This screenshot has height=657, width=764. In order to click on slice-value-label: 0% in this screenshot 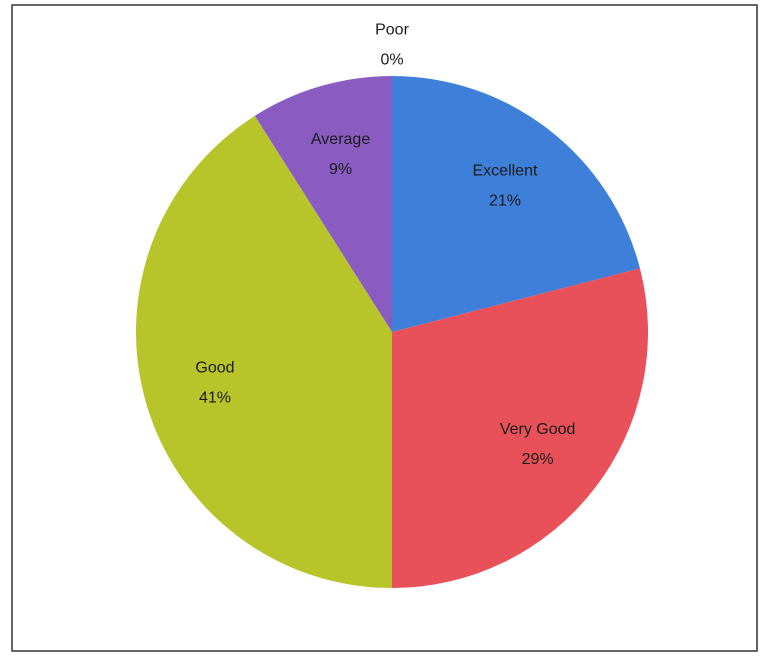, I will do `click(391, 59)`.